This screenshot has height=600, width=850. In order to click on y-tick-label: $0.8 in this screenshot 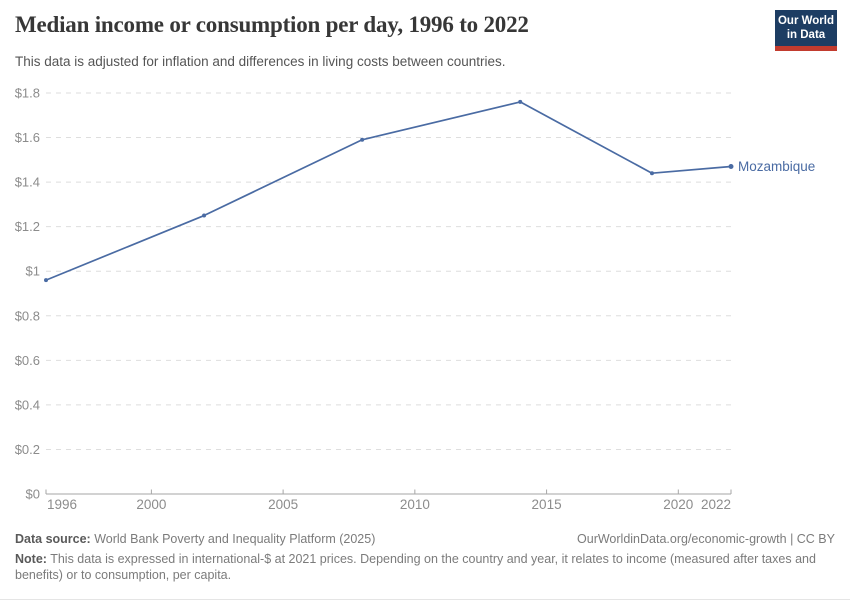, I will do `click(27, 315)`.